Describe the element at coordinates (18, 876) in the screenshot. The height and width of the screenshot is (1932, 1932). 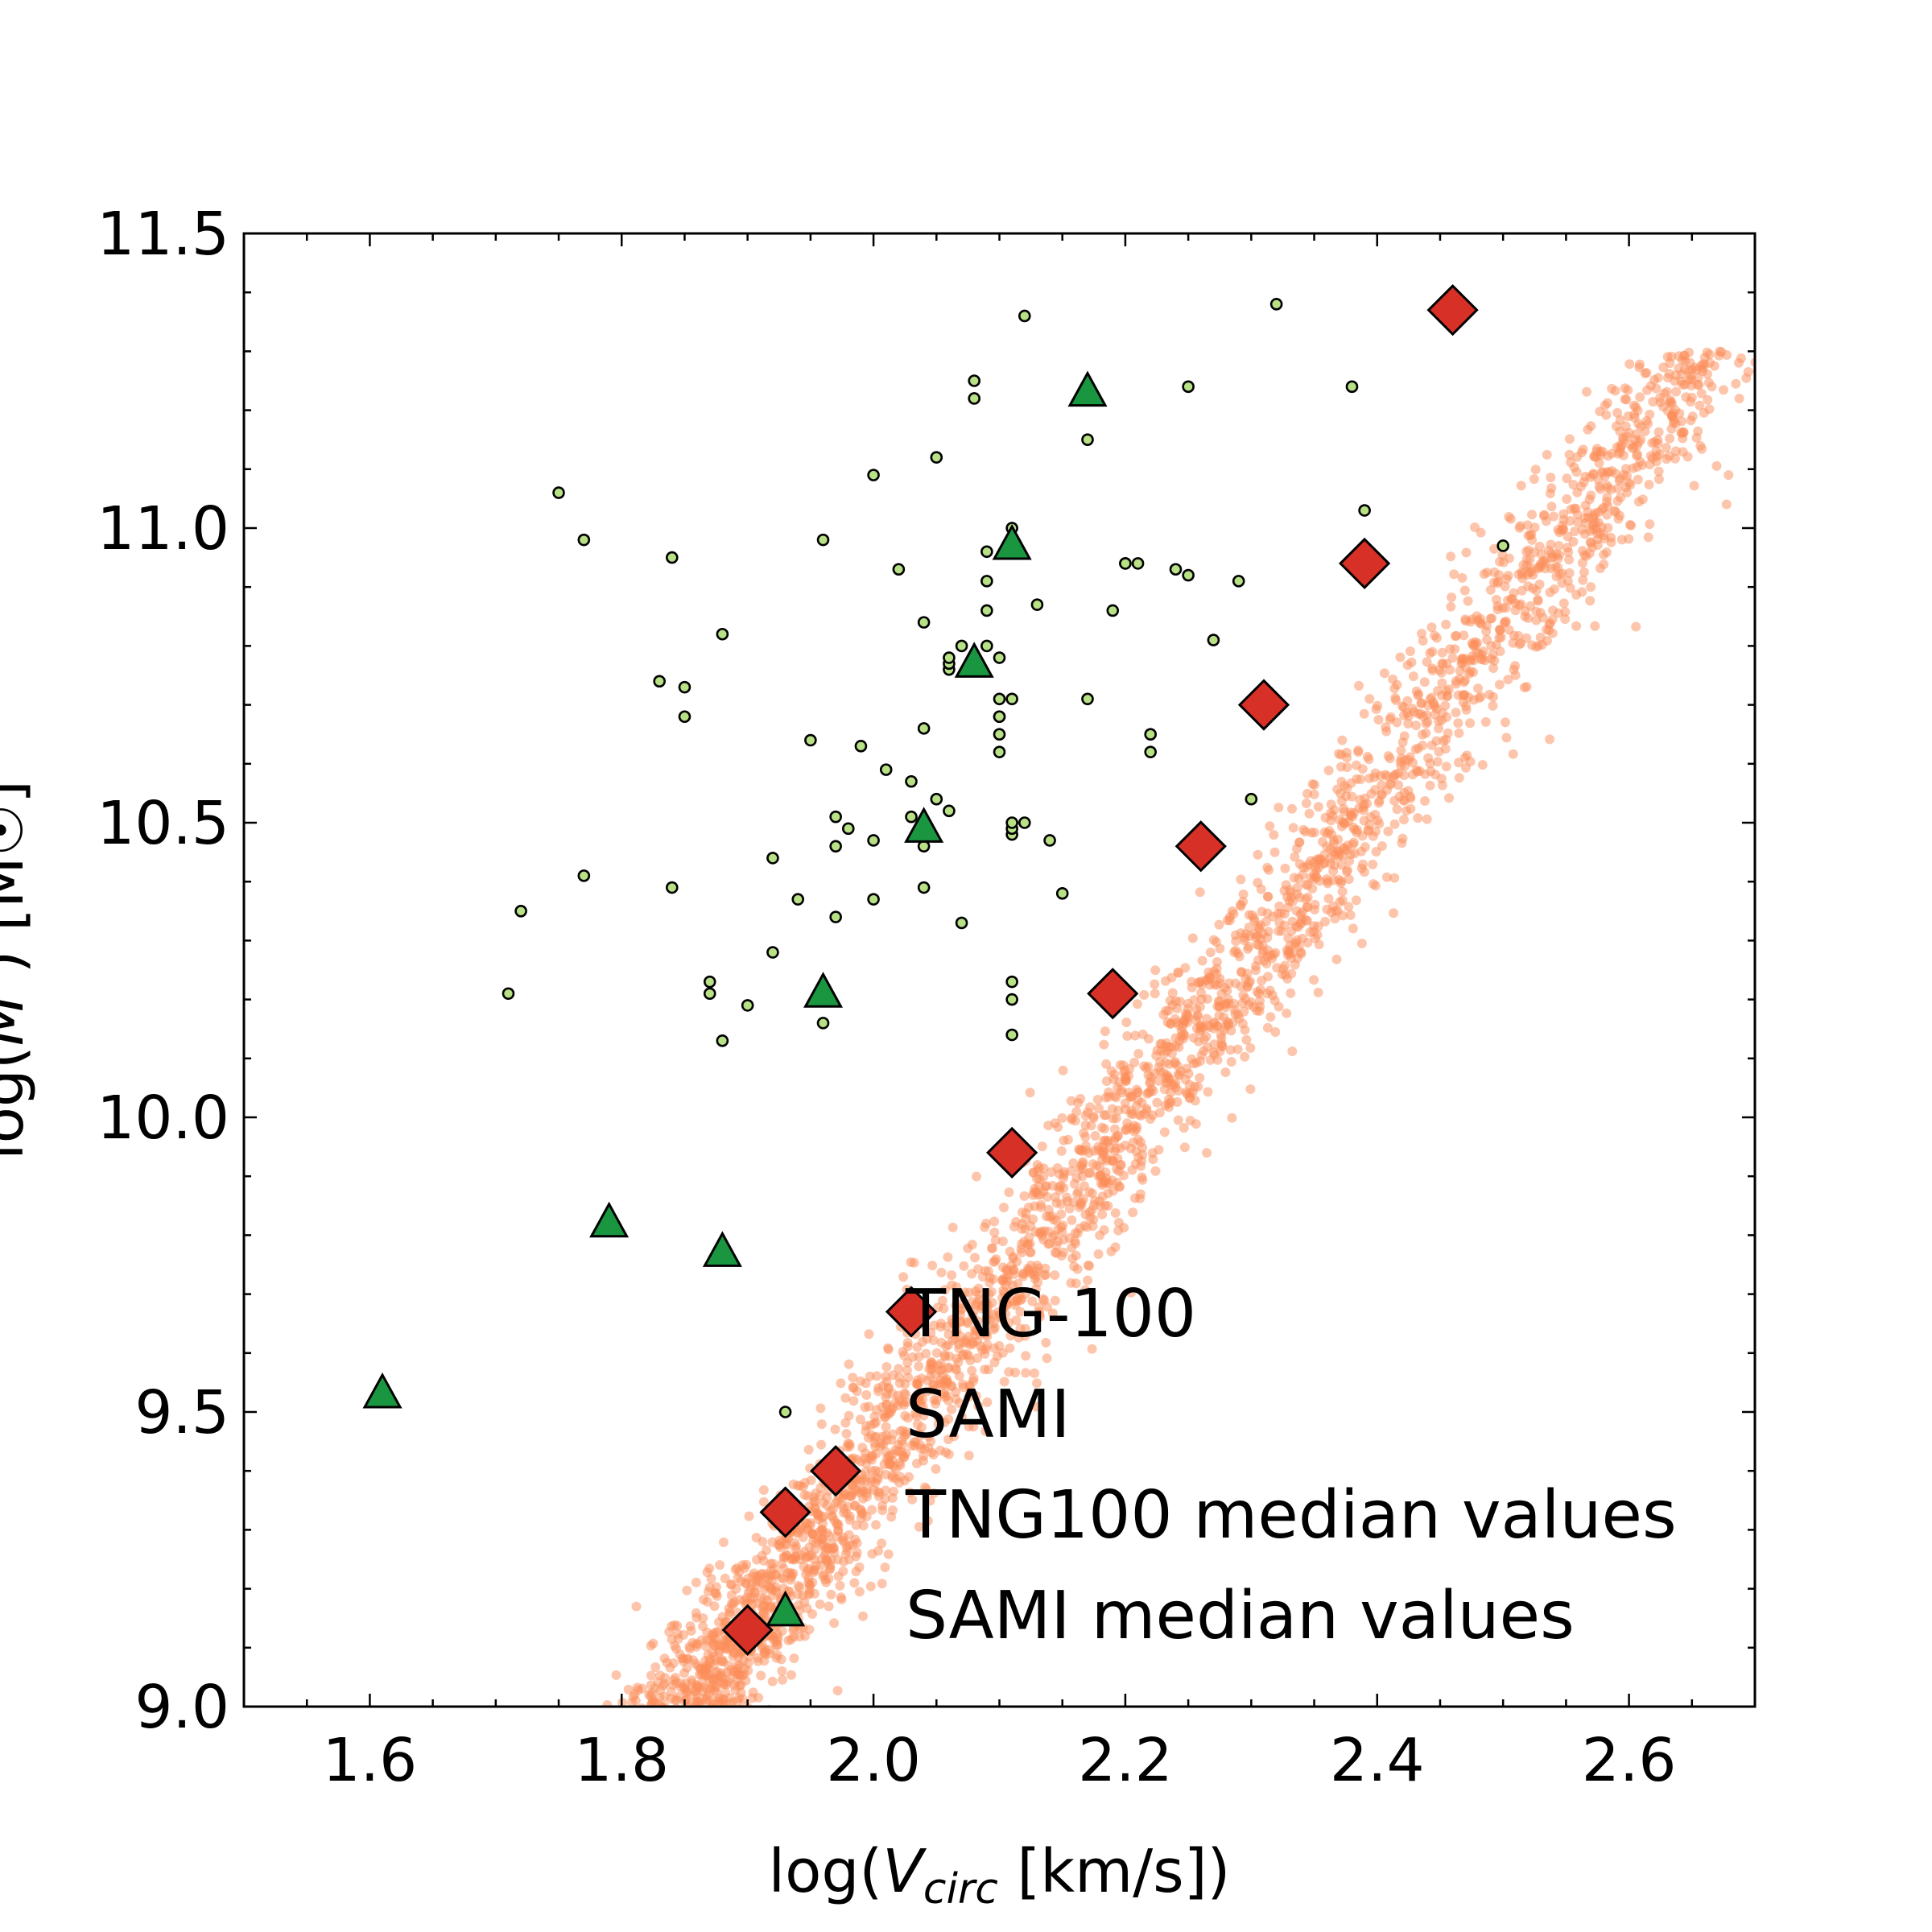
I see `y-axis-label-suffix: ) [M☉]` at that location.